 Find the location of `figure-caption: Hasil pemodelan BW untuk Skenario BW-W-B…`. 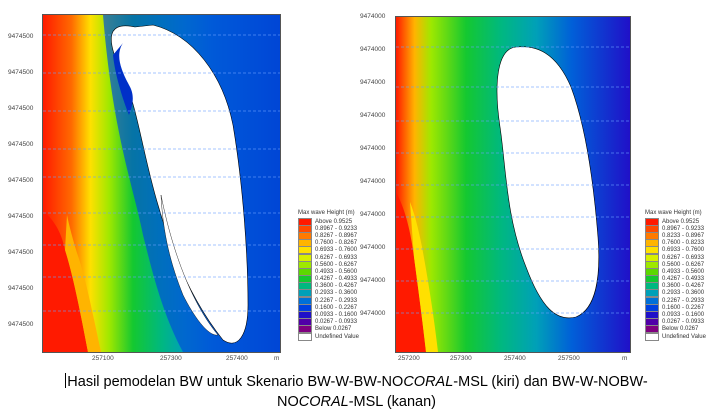

figure-caption: Hasil pemodelan BW untuk Skenario BW-W-B… is located at coordinates (356, 392).